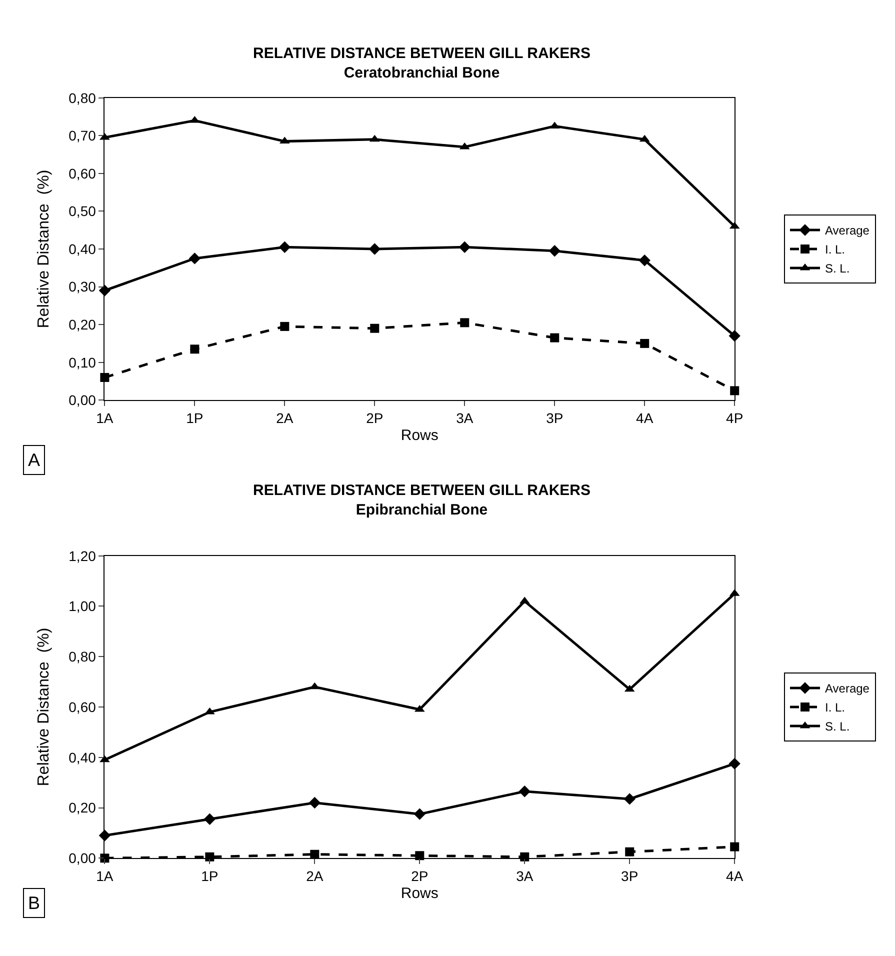  I want to click on chart-subtitle: Ceratobranchial Bone, so click(422, 73).